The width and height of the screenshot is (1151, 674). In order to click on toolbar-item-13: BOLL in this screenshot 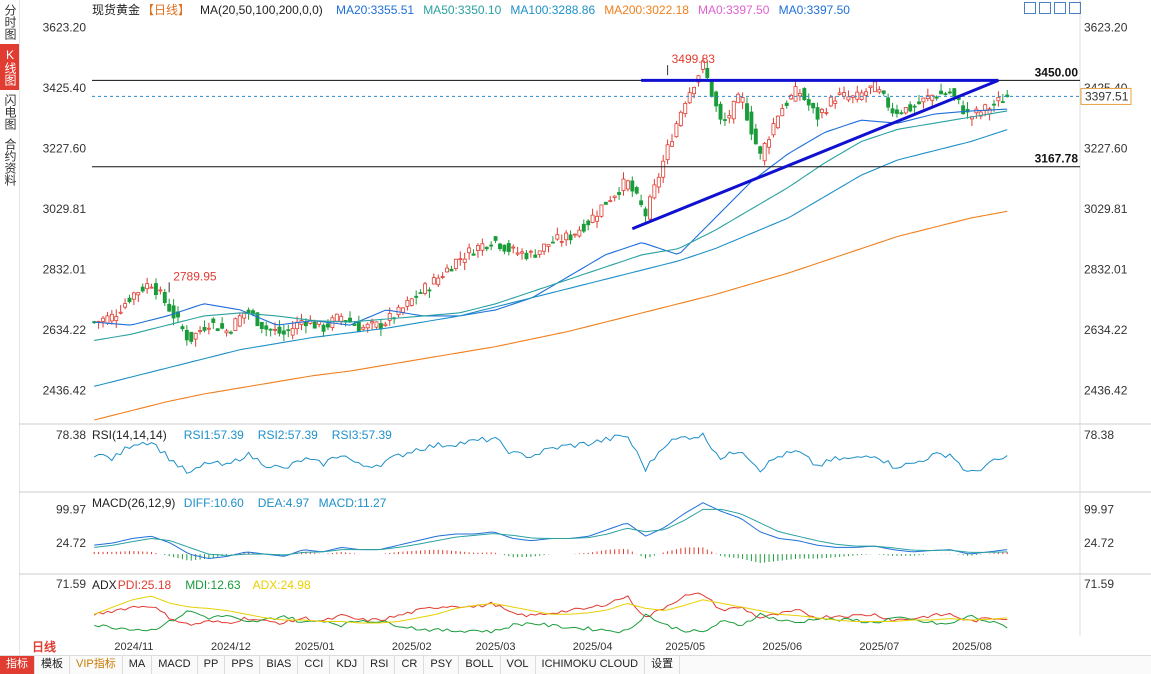, I will do `click(480, 665)`.